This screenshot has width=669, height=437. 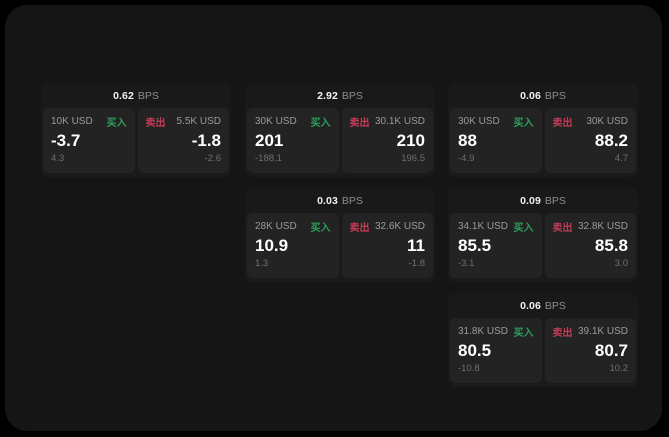 What do you see at coordinates (602, 331) in the screenshot?
I see `sell-size-label: 39.1K USD` at bounding box center [602, 331].